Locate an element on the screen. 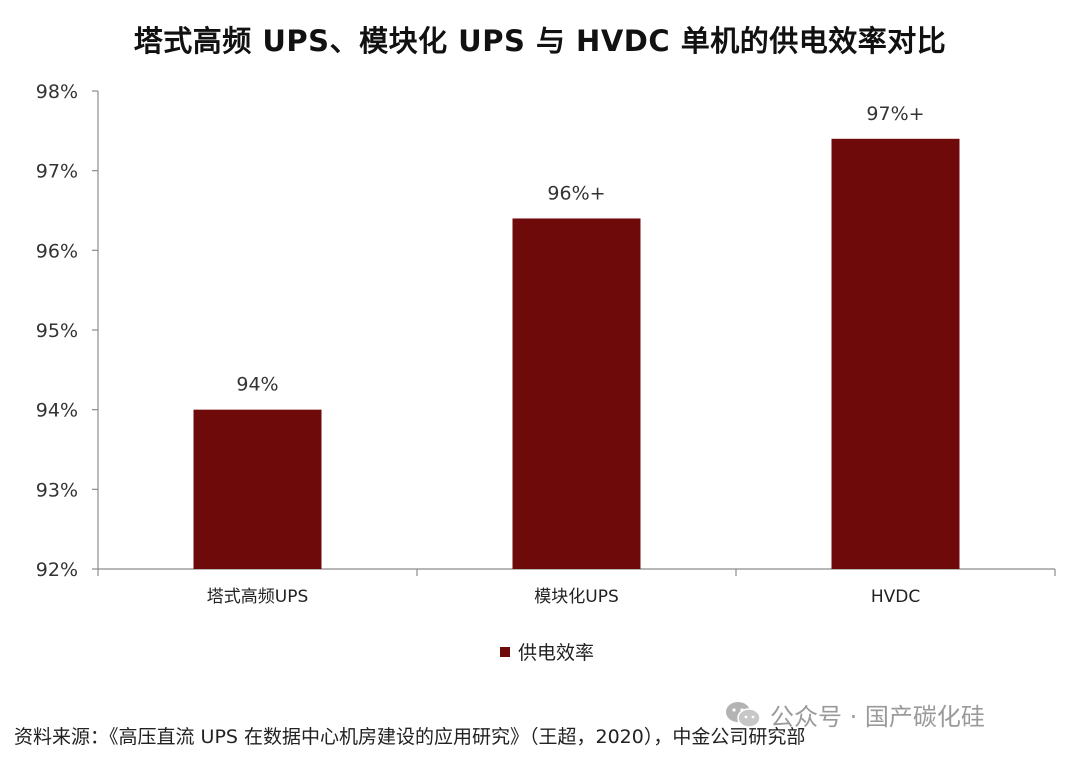 This screenshot has height=757, width=1080. y-tick-label: 94% is located at coordinates (57, 411).